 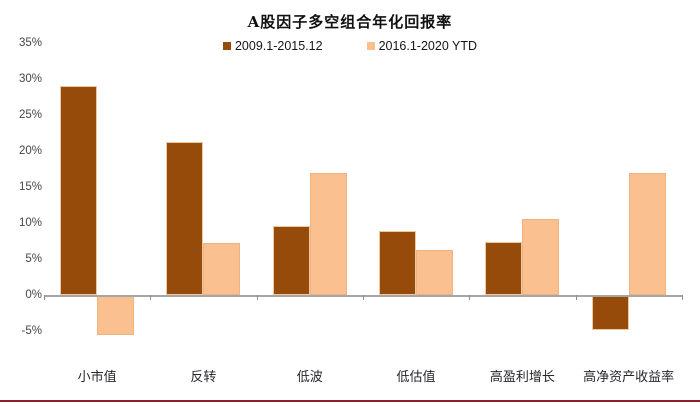 What do you see at coordinates (33, 259) in the screenshot?
I see `y-axis-tick-label: 5%` at bounding box center [33, 259].